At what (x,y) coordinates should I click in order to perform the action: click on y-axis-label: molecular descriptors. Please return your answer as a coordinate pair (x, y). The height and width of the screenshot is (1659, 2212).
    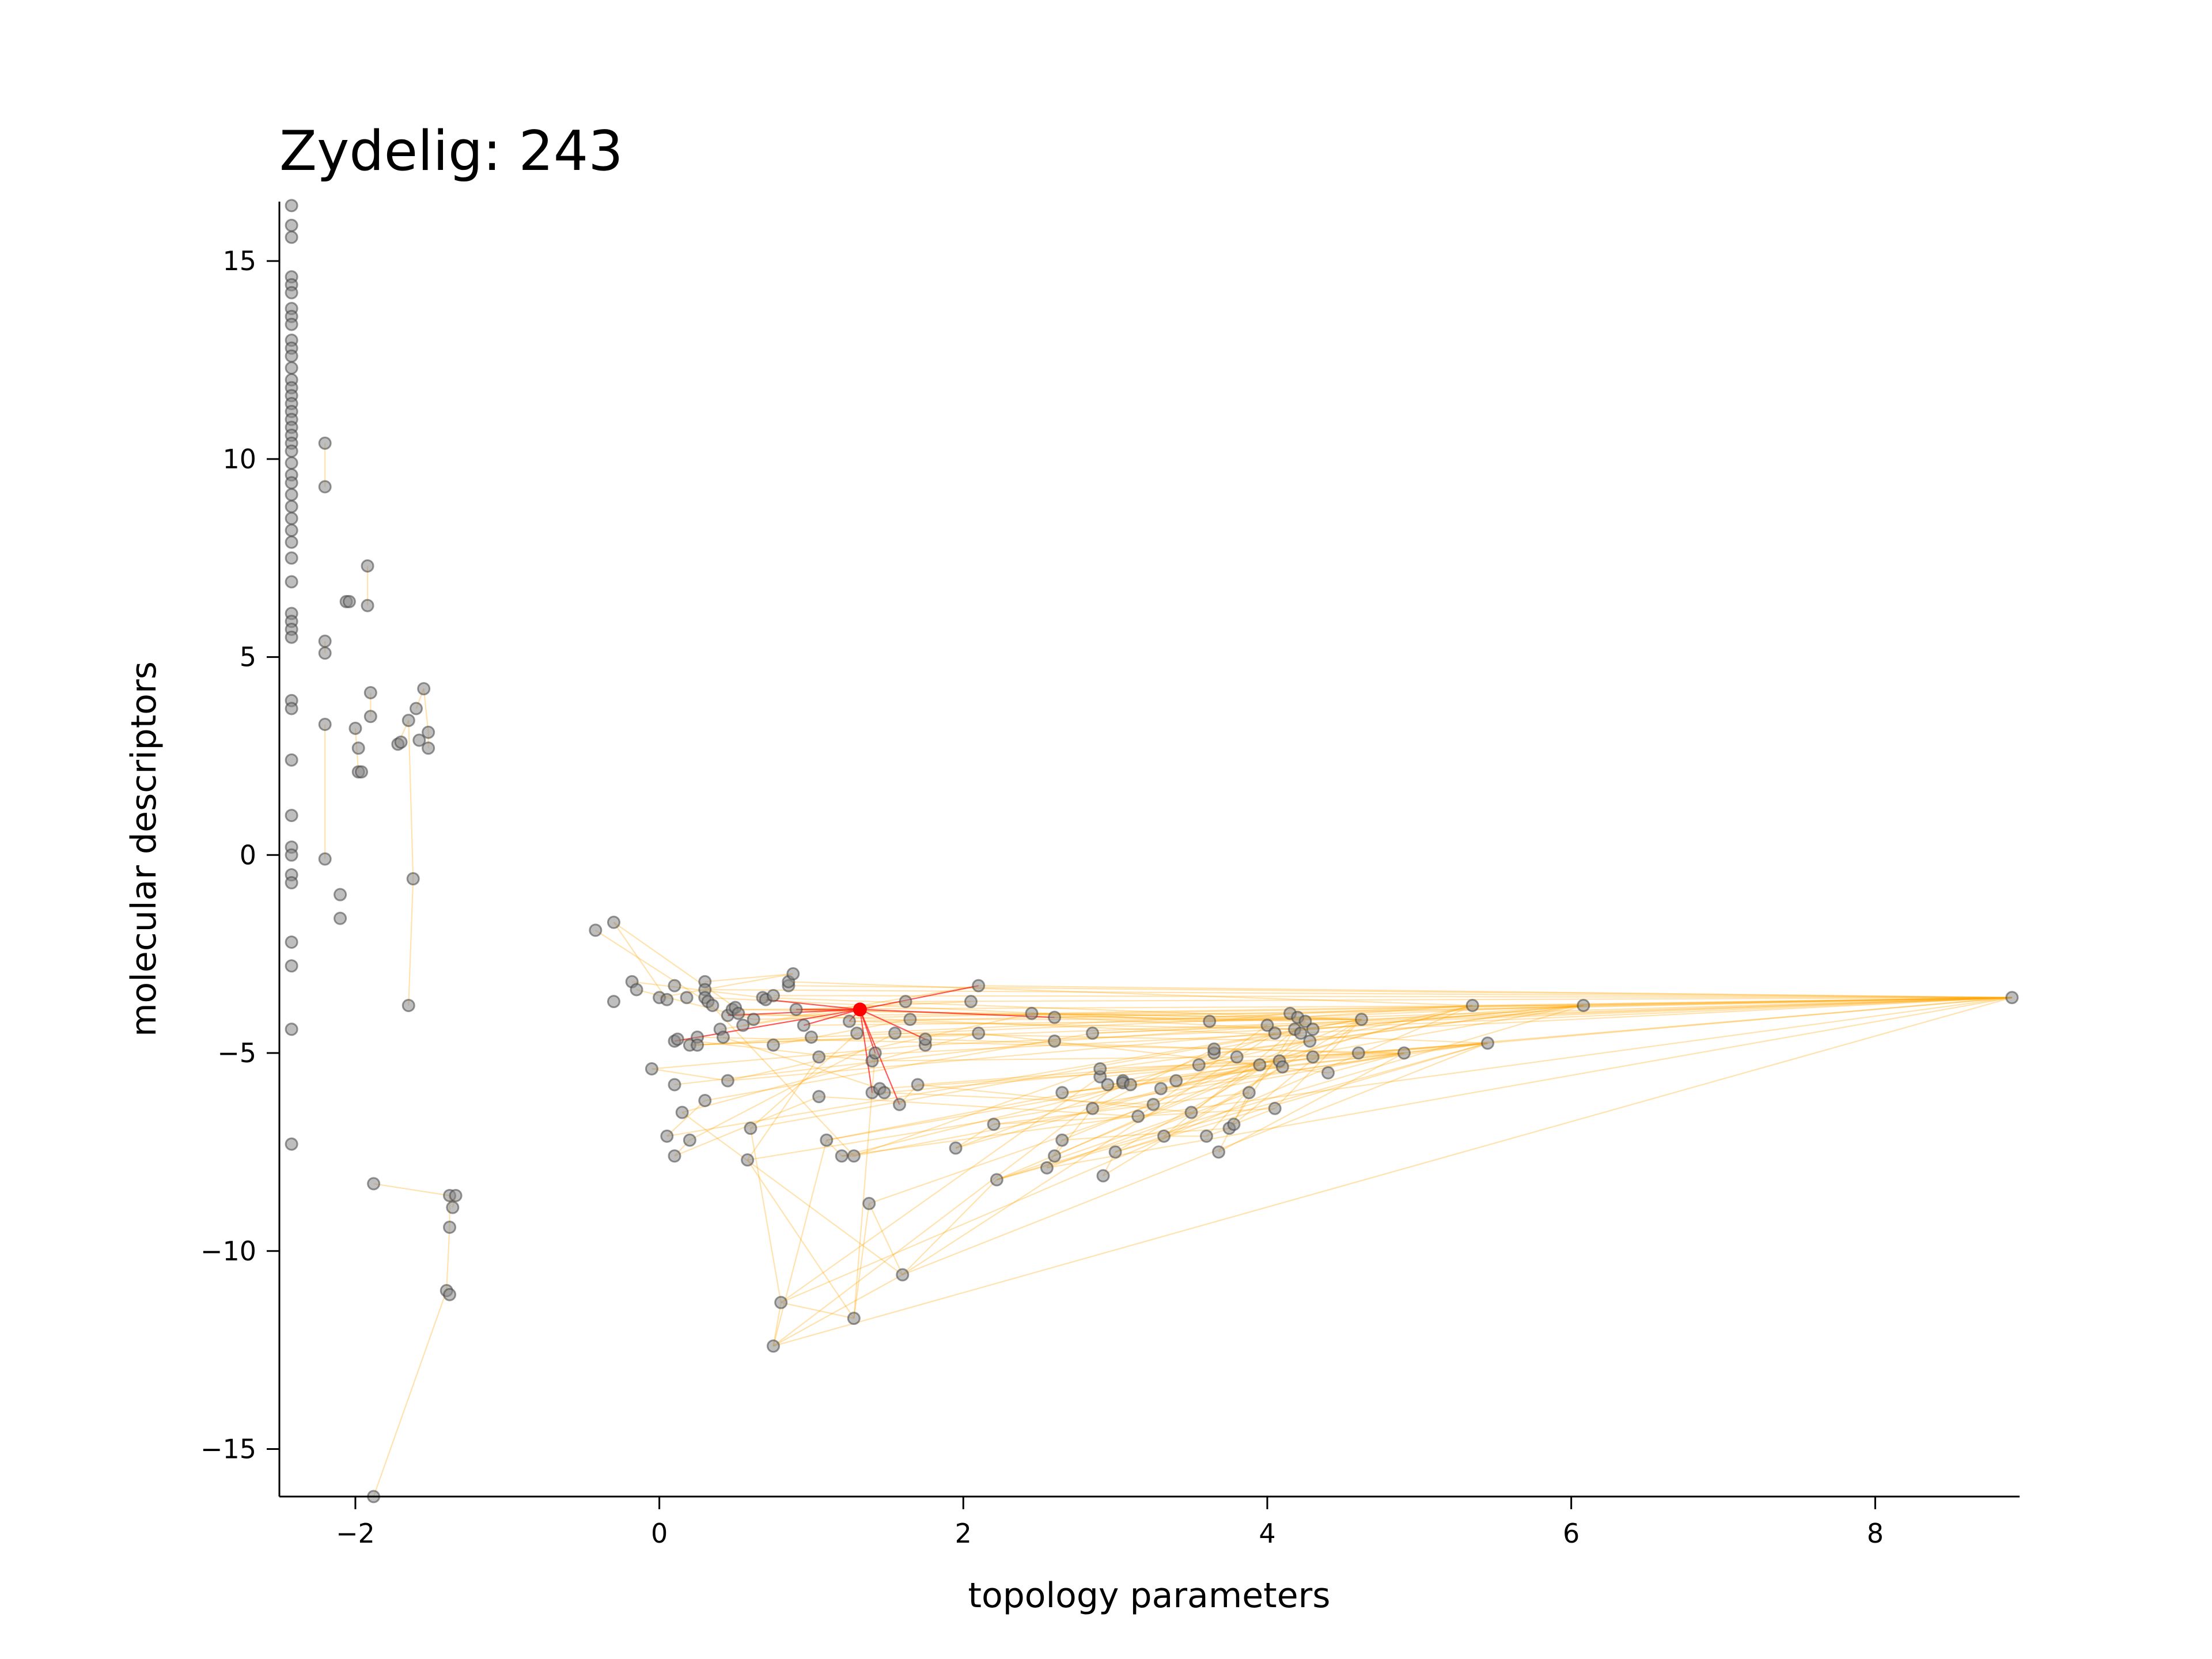
    Looking at the image, I should click on (144, 849).